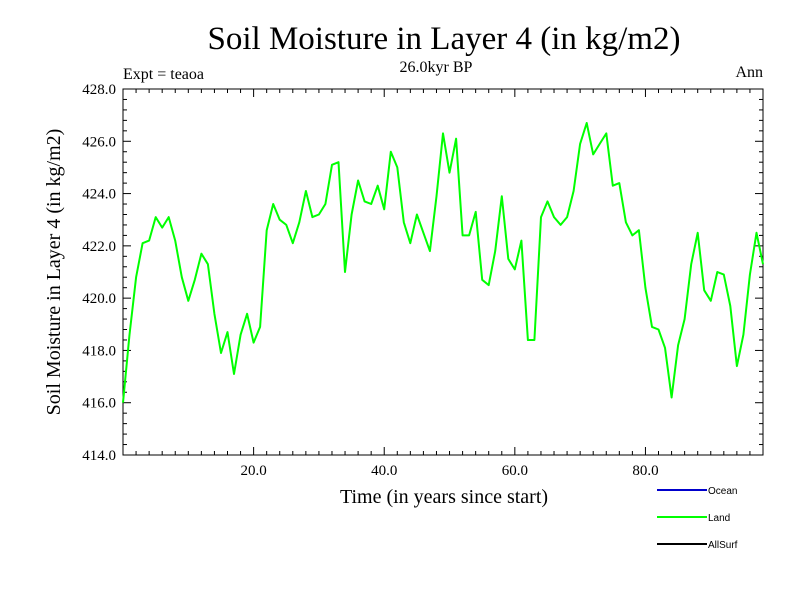  Describe the element at coordinates (99, 90) in the screenshot. I see `y-tick-label: 428.0` at that location.